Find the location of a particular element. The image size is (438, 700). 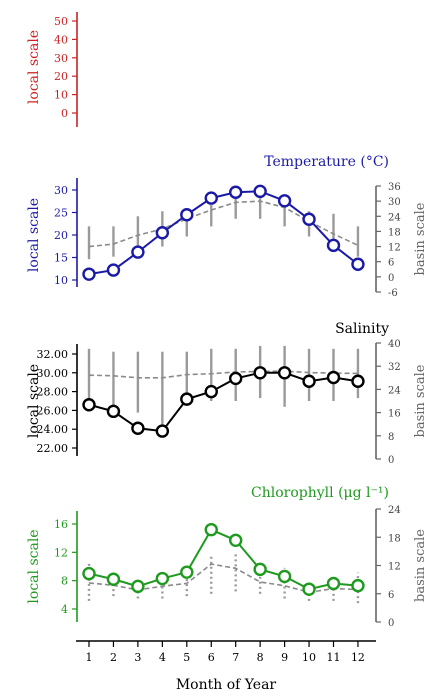

right-tick-label-1-6: 30 is located at coordinates (394, 202).